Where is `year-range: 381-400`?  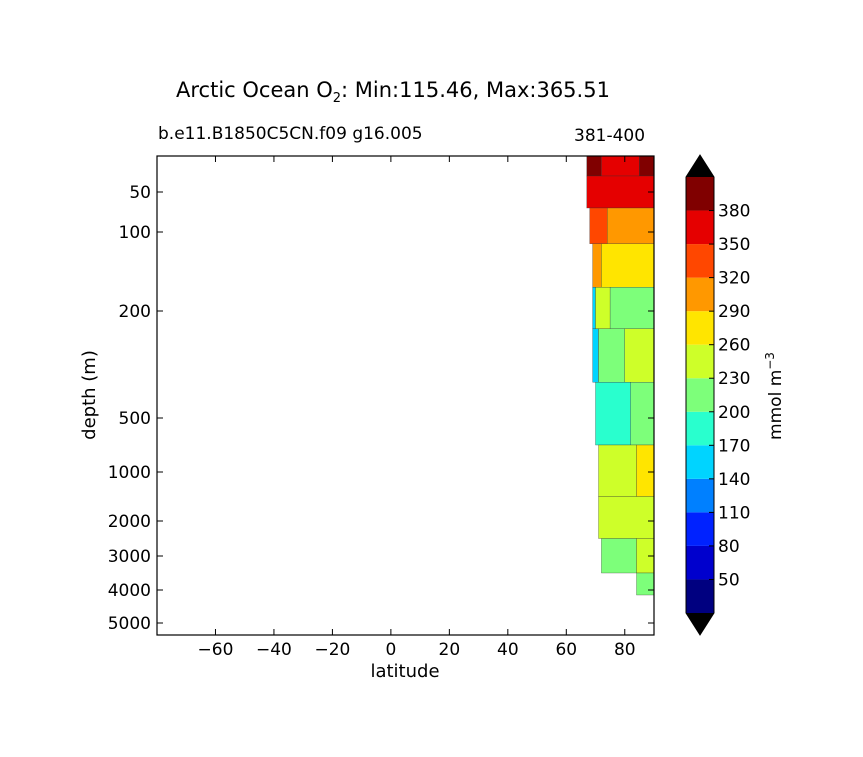 year-range: 381-400 is located at coordinates (610, 136).